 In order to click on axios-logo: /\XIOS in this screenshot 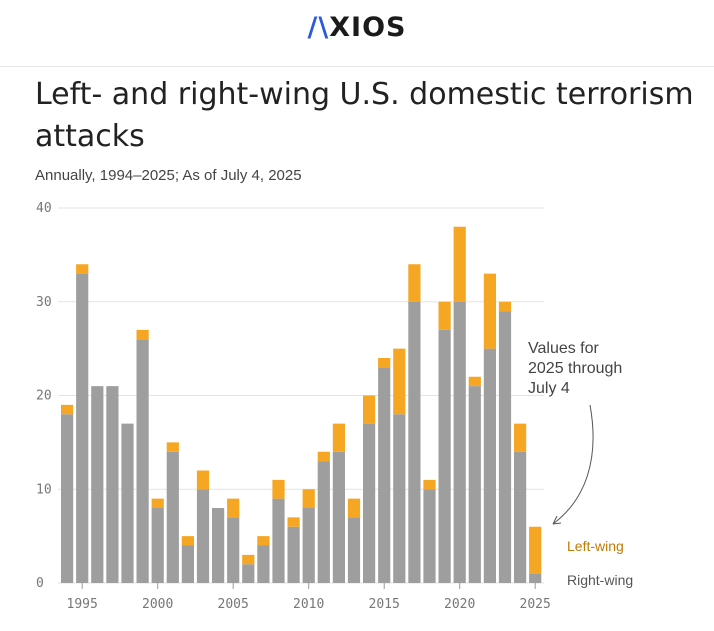, I will do `click(357, 27)`.